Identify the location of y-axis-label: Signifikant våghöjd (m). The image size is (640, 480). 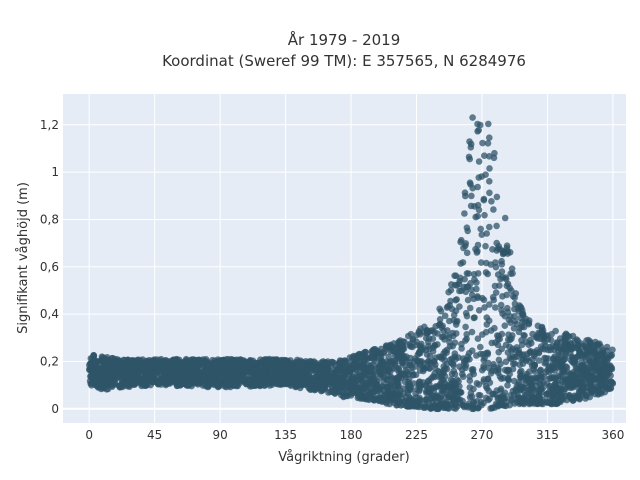
(23, 258).